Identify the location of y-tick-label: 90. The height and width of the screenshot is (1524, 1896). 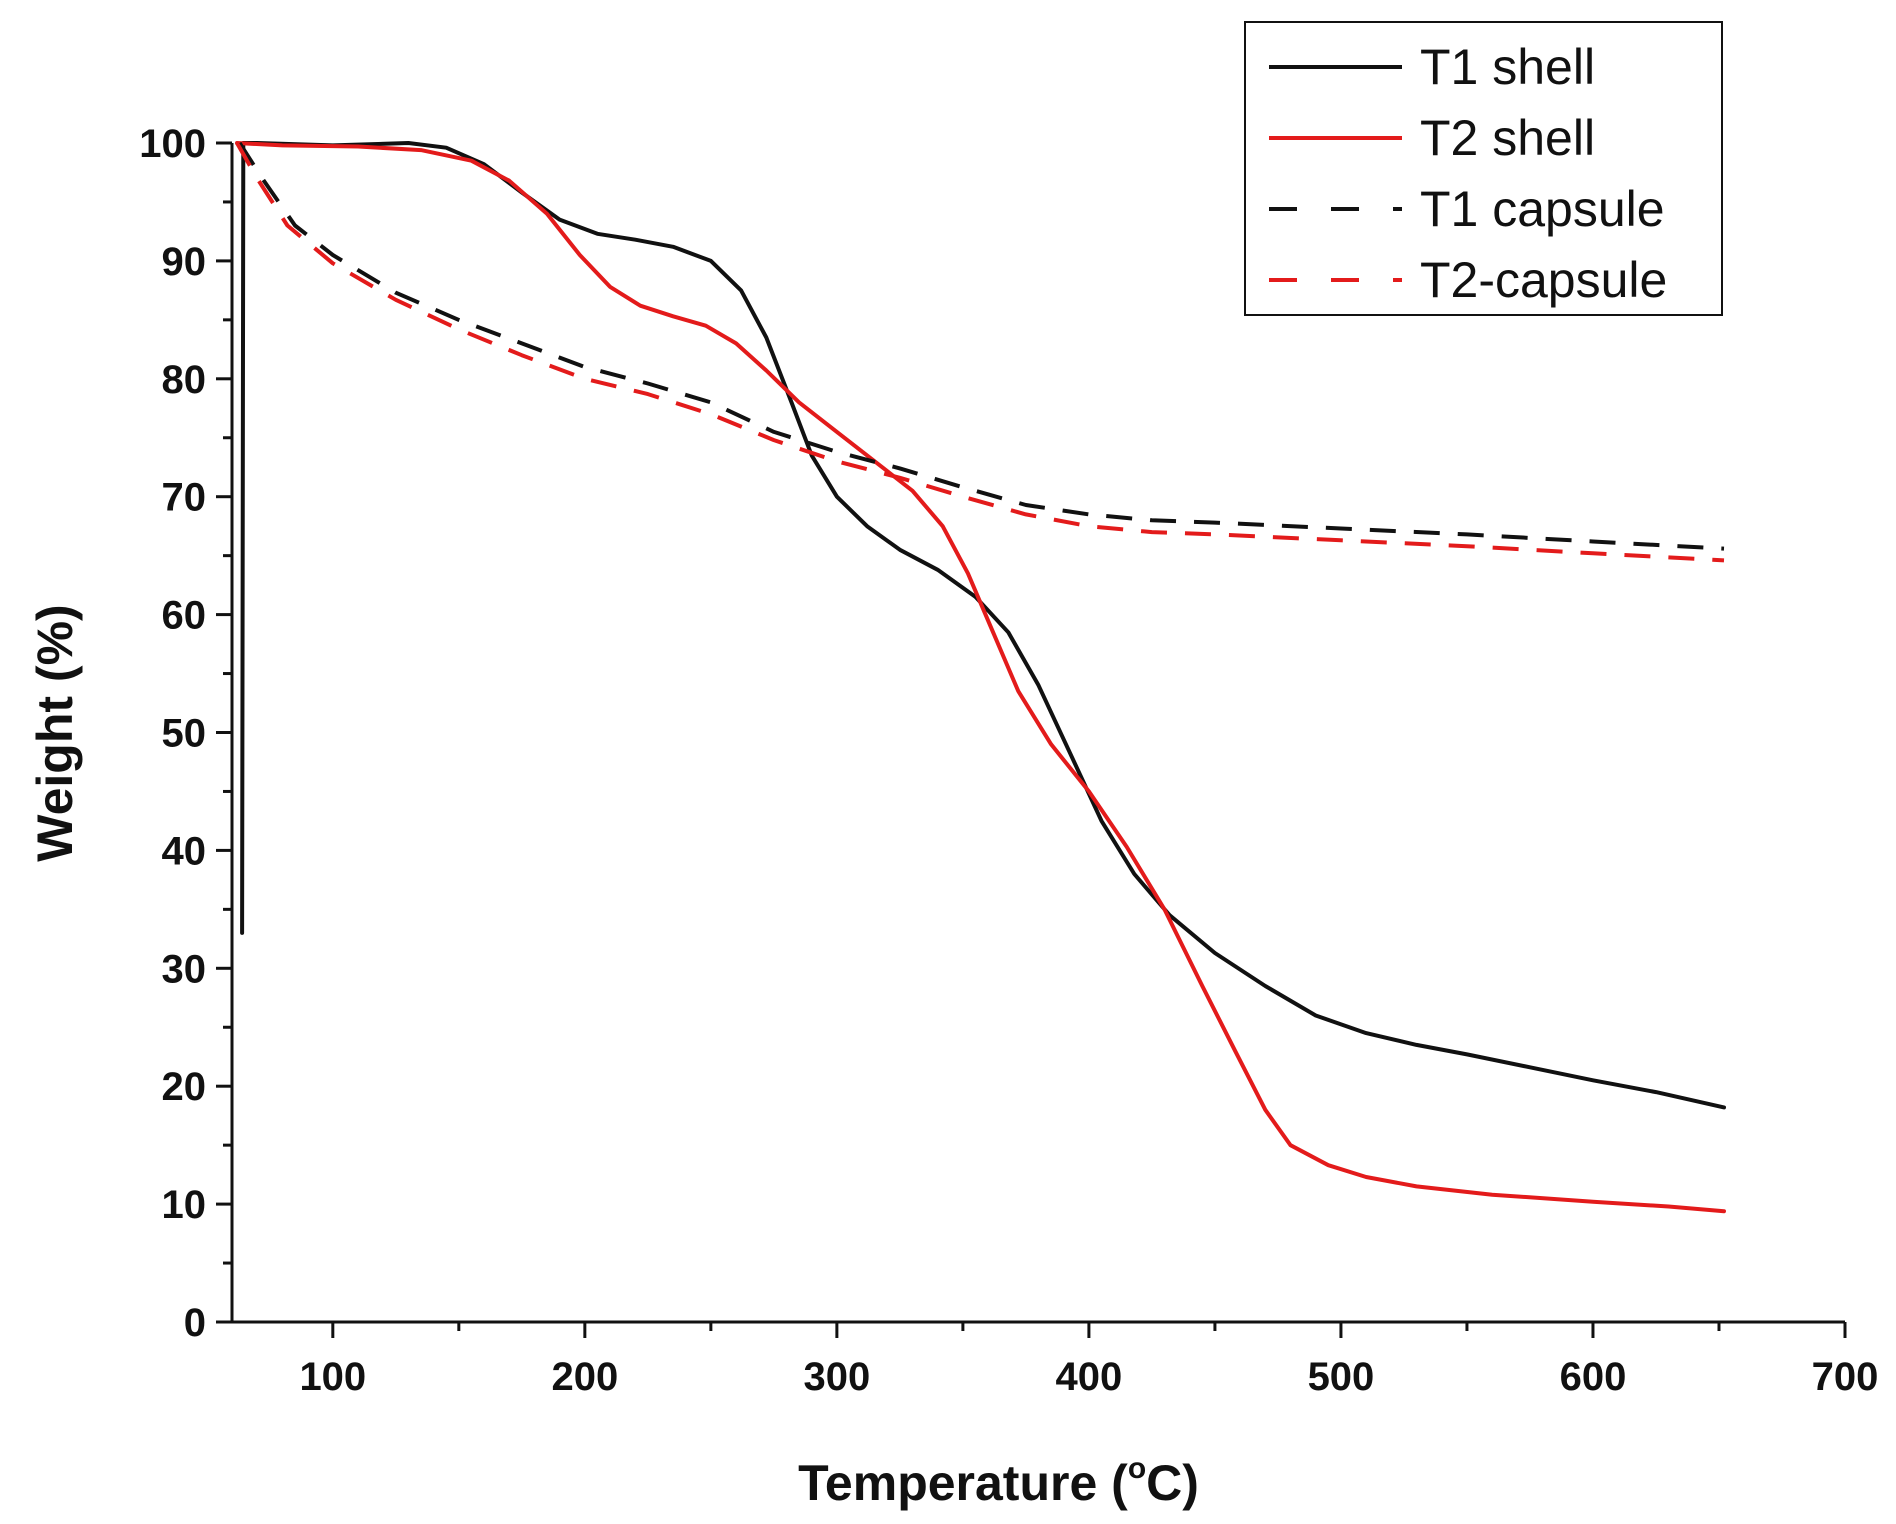
(184, 262).